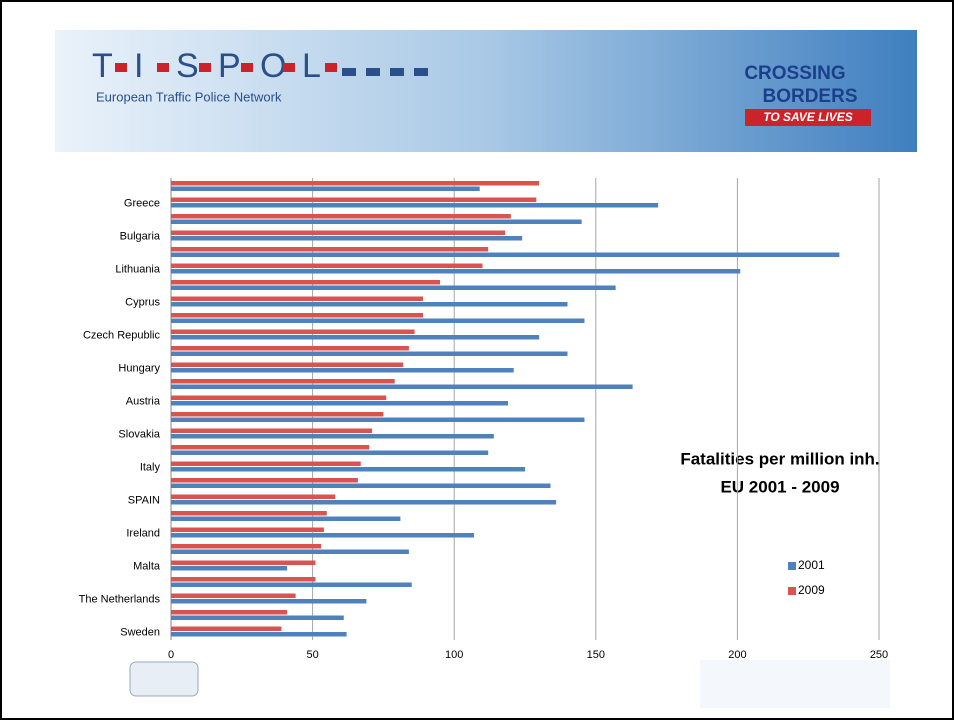 The image size is (954, 720). Describe the element at coordinates (142, 303) in the screenshot. I see `y-tick-label: Cyprus` at that location.